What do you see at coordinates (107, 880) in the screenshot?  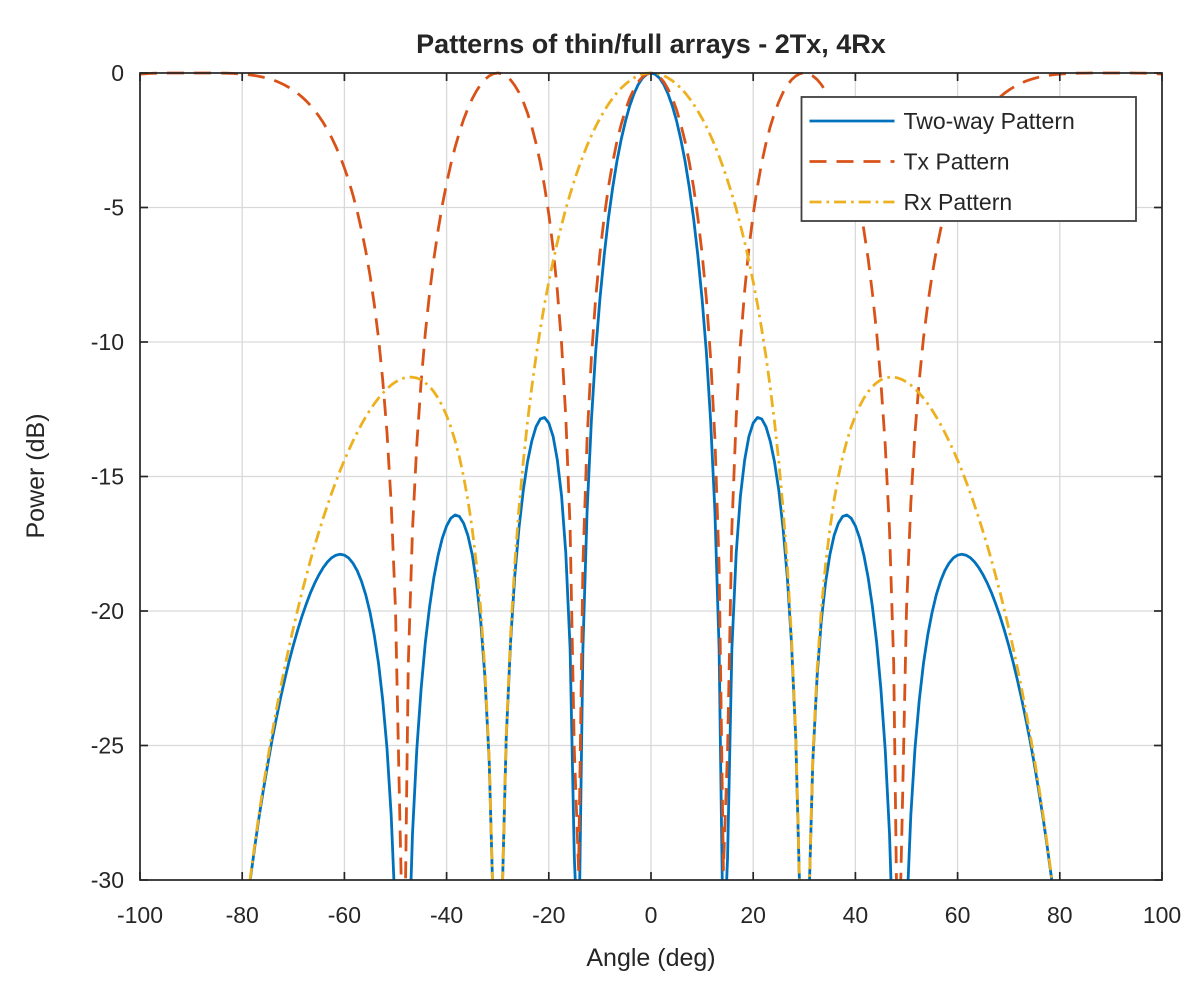 I see `y-tick-label: -30` at bounding box center [107, 880].